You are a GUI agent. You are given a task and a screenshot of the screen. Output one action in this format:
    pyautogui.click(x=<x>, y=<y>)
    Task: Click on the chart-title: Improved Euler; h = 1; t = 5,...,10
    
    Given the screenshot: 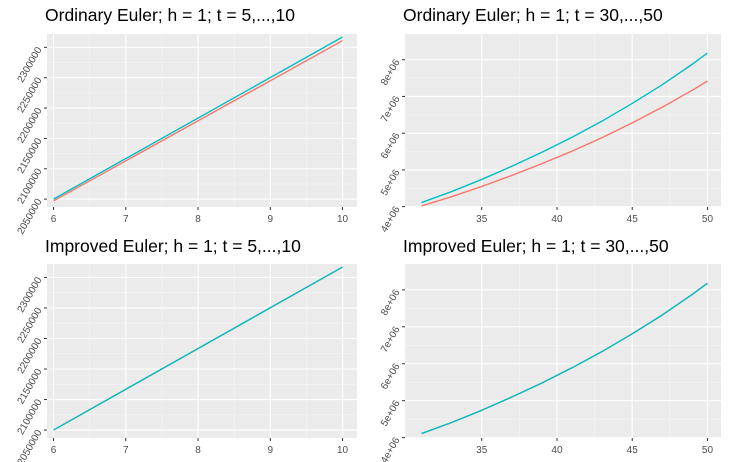 What is the action you would take?
    pyautogui.click(x=173, y=246)
    